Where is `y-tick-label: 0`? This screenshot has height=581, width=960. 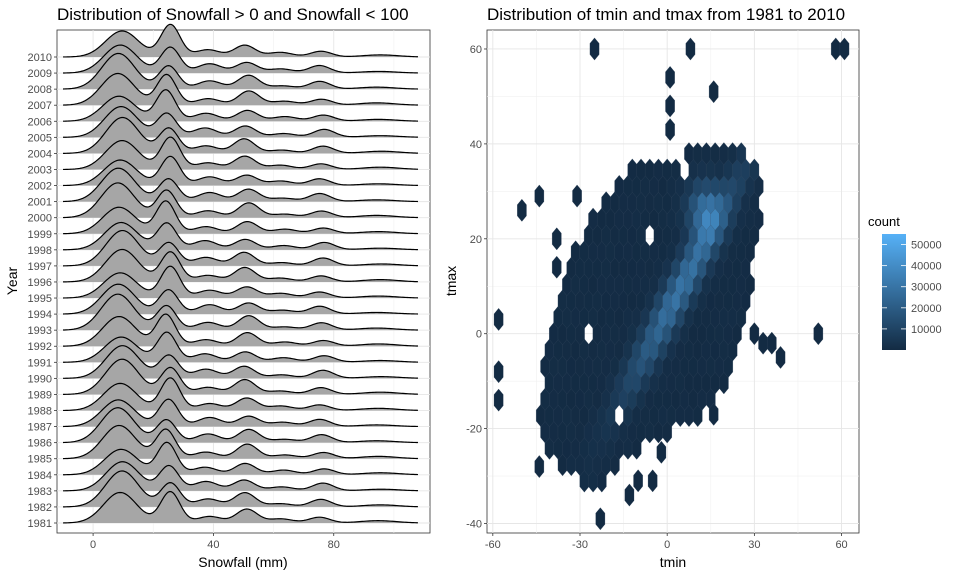 y-tick-label: 0 is located at coordinates (479, 335).